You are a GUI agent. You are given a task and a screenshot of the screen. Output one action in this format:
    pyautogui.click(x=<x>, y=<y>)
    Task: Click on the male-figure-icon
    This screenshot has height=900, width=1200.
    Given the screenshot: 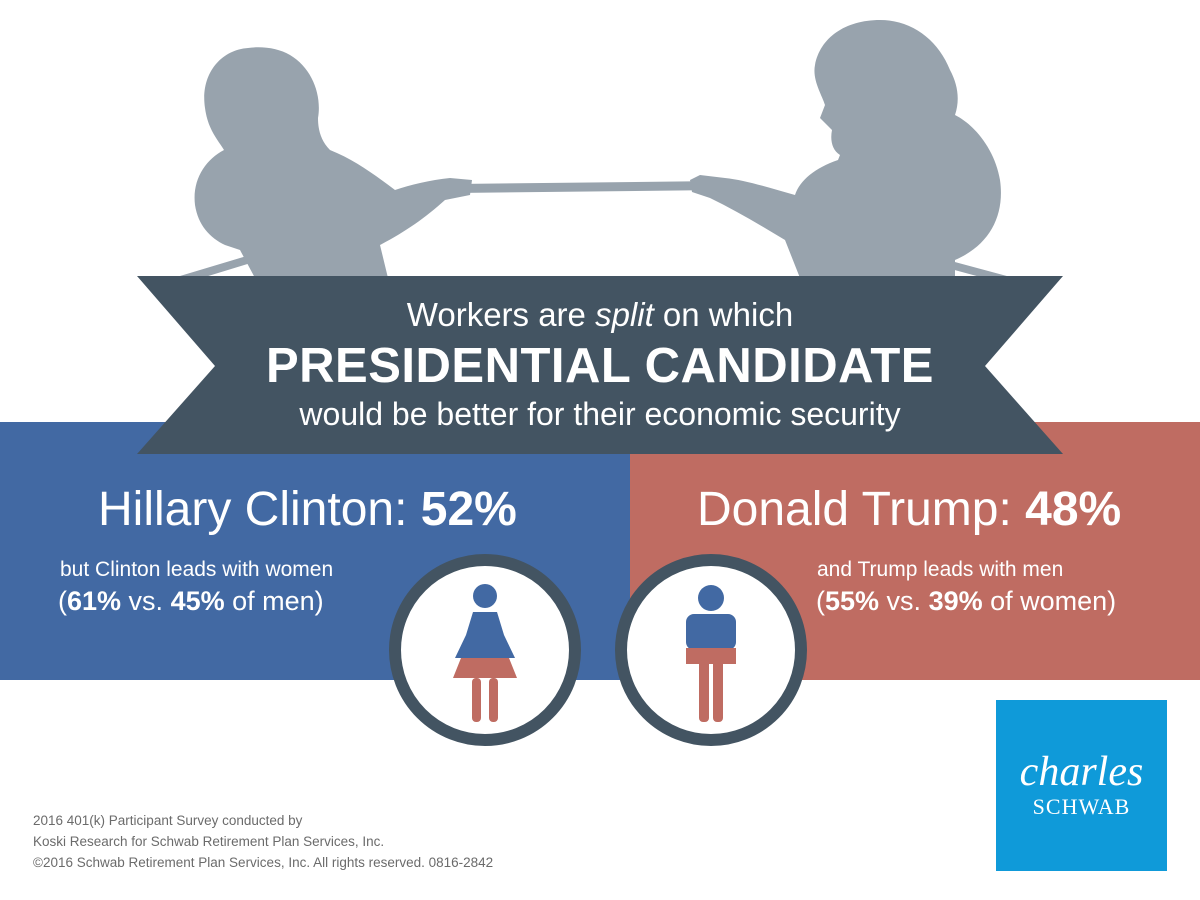 What is the action you would take?
    pyautogui.click(x=711, y=650)
    